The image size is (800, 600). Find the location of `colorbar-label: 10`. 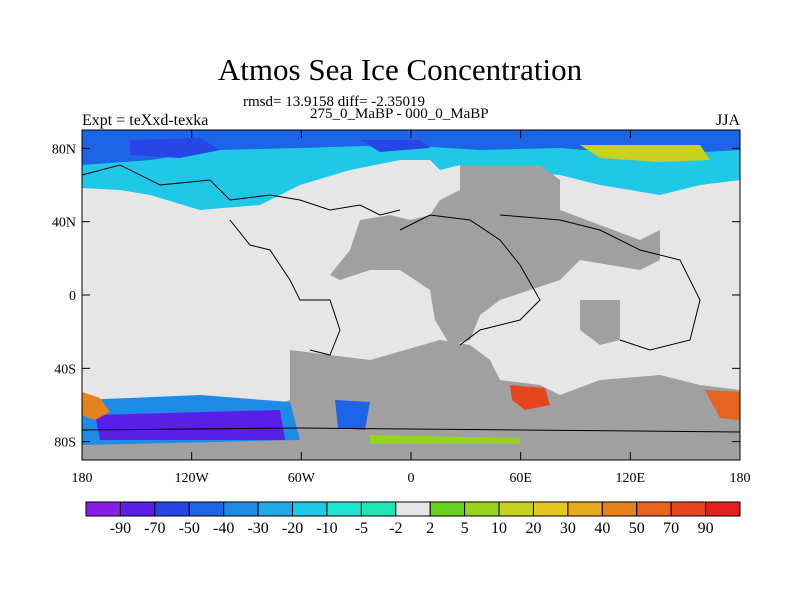

colorbar-label: 10 is located at coordinates (499, 528).